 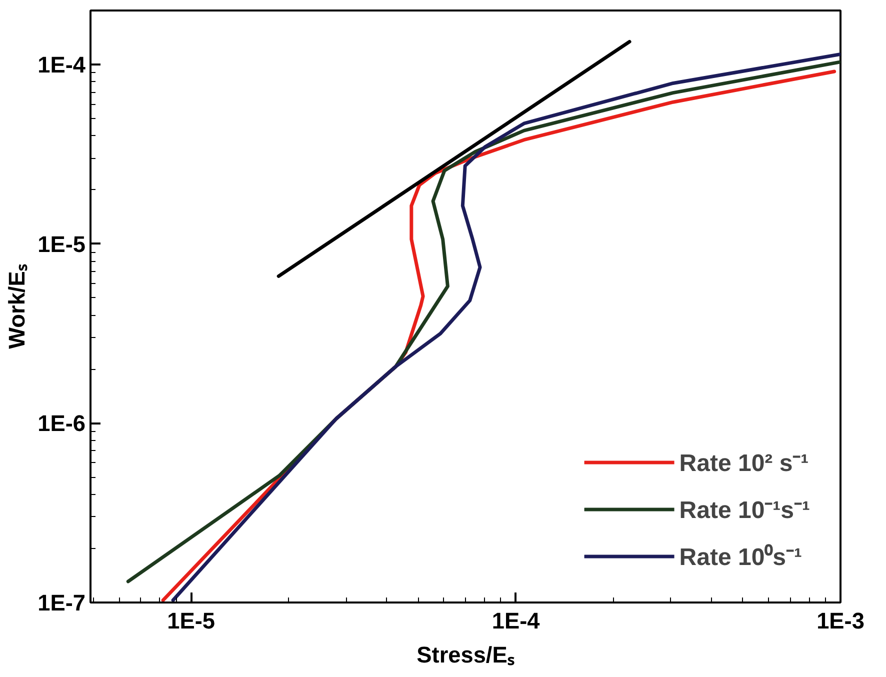 What do you see at coordinates (17, 306) in the screenshot?
I see `y-axis-title: Work/Eₛ` at bounding box center [17, 306].